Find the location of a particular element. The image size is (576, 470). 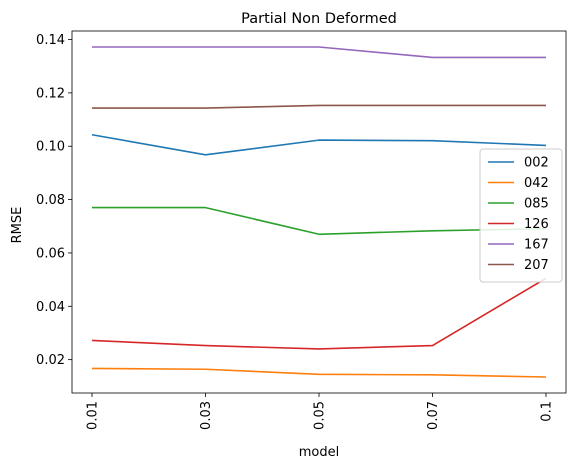

x-tick-label: 0.03 is located at coordinates (206, 415).